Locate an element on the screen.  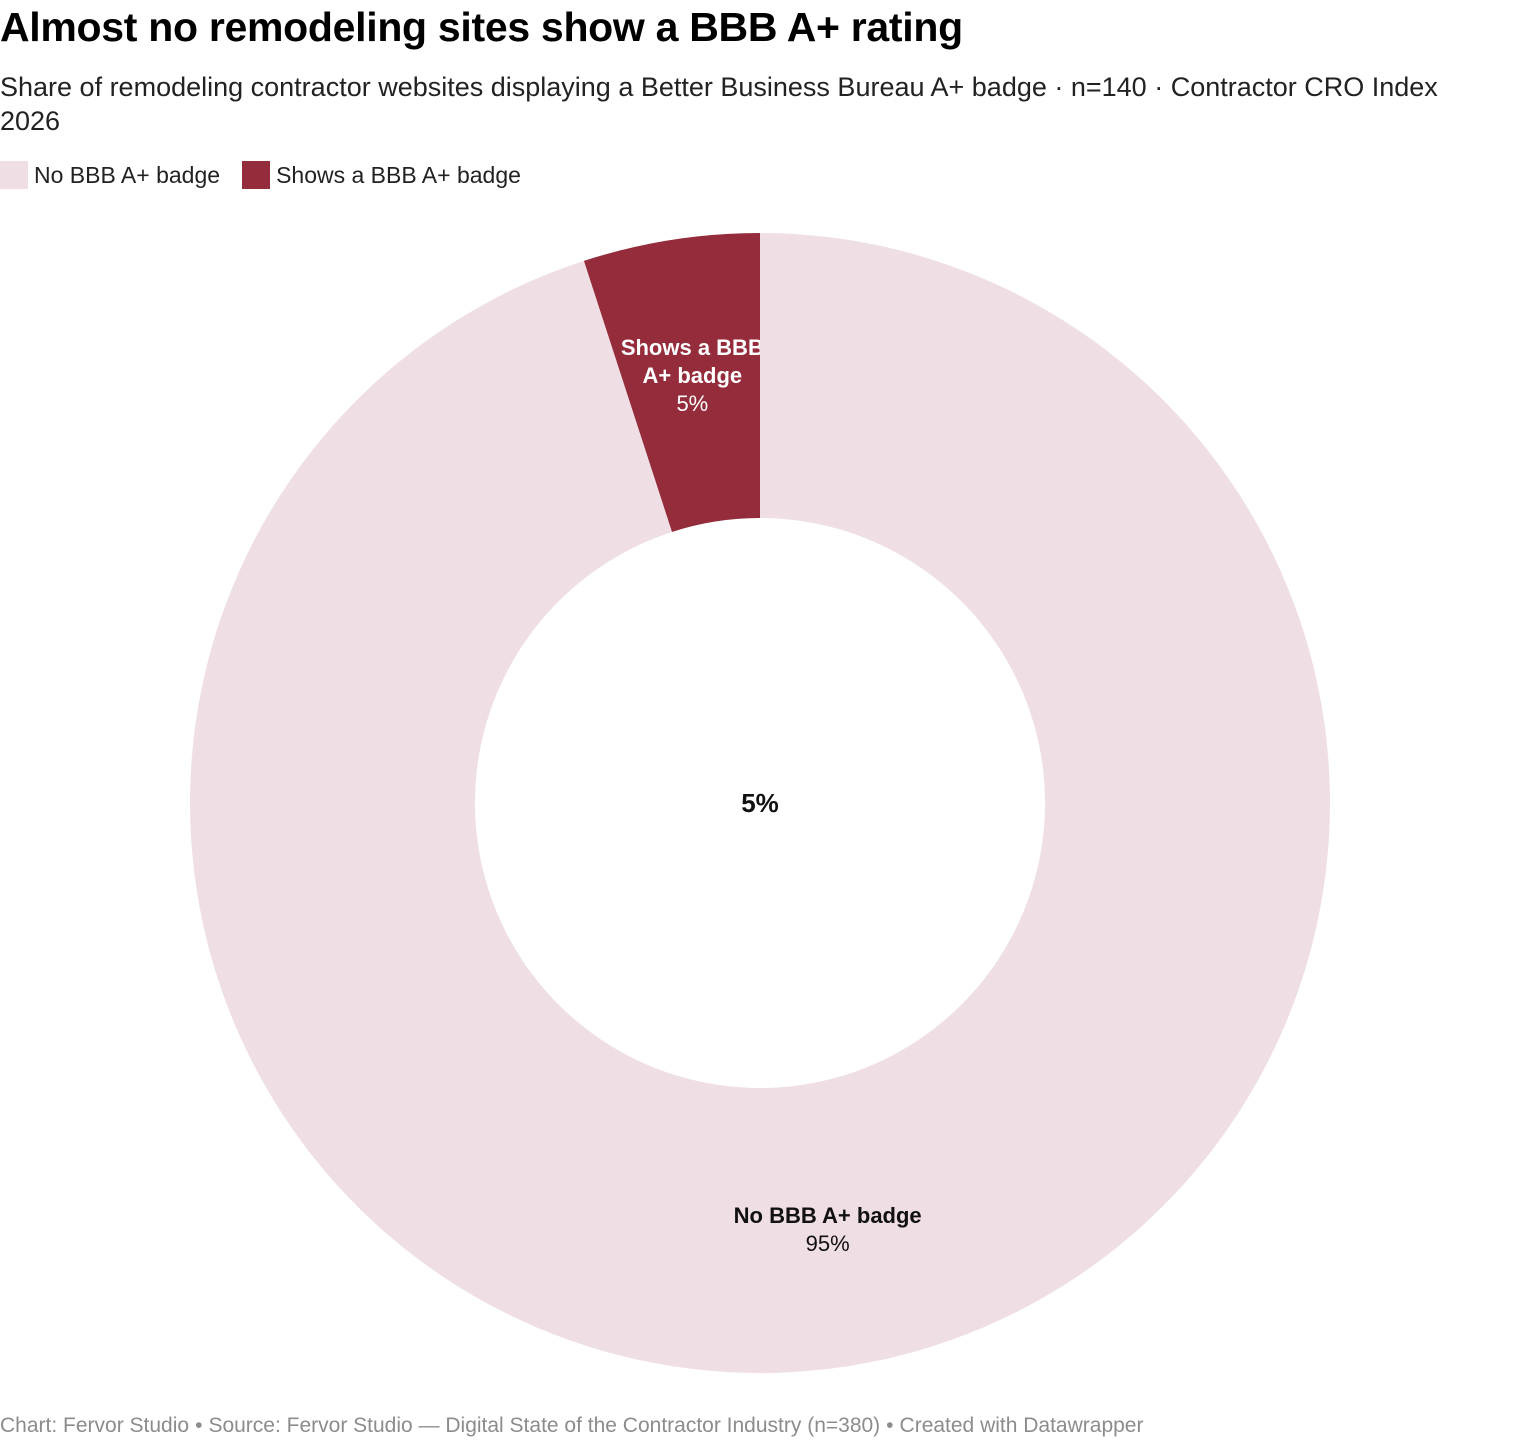
legend-item-shows-badge: Shows a BBB A+ badge is located at coordinates (381, 175).